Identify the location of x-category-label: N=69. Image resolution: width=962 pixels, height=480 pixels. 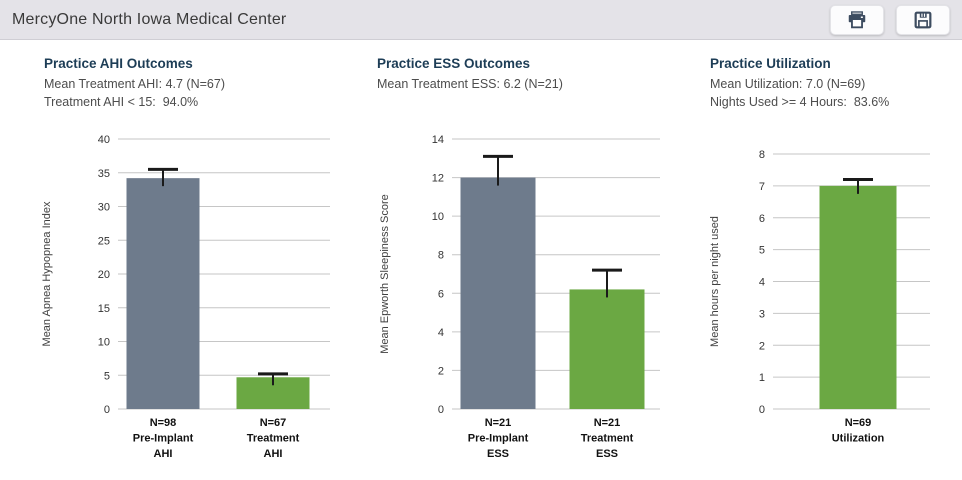
(858, 423).